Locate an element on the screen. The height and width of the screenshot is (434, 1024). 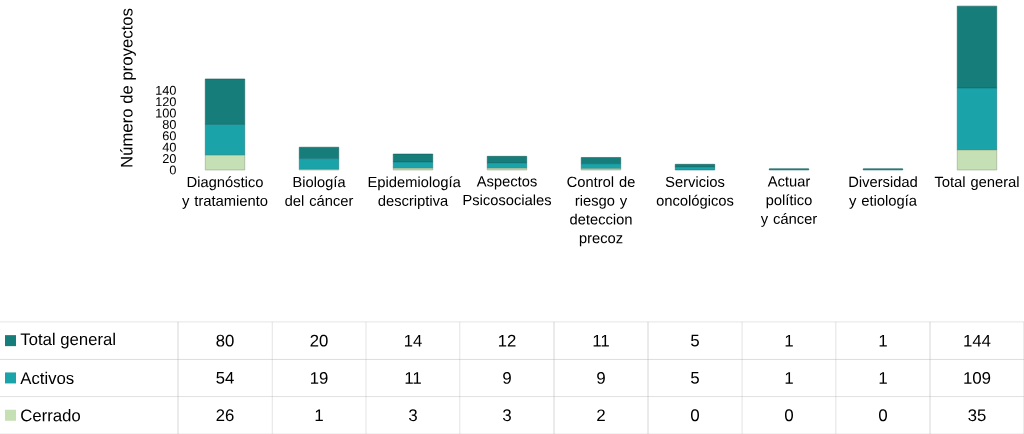
x-tick-label: Actuar político y cáncer is located at coordinates (788, 201).